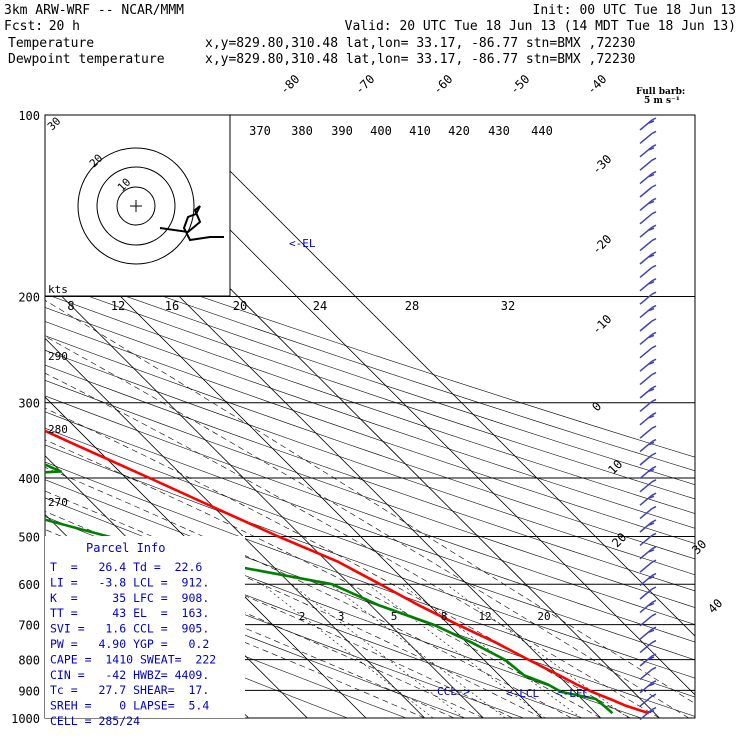 Image resolution: width=740 pixels, height=740 pixels. Describe the element at coordinates (491, 650) in the screenshot. I see `mixing-ratio-line` at that location.